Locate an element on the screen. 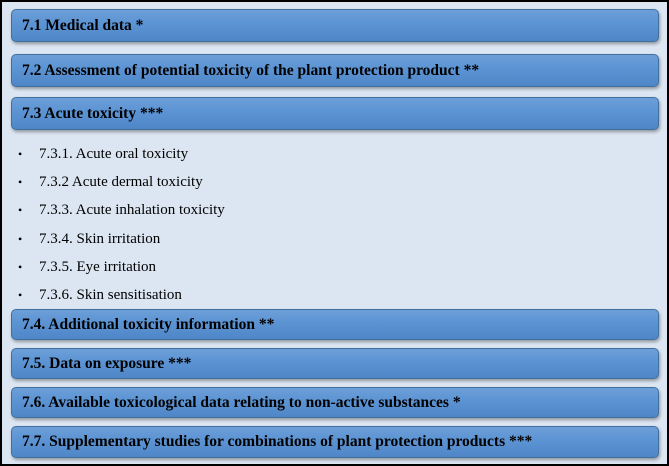 The width and height of the screenshot is (669, 466). section-7-1-medical-data: 7.1 Medical data * is located at coordinates (335, 25).